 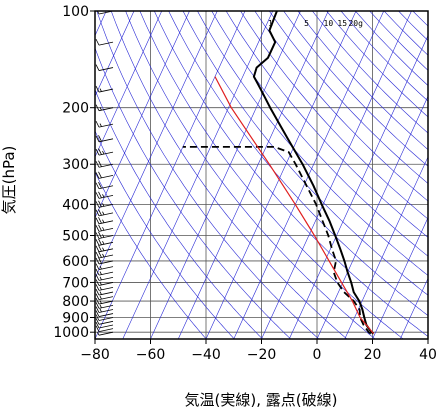 What do you see at coordinates (75, 283) in the screenshot?
I see `y-tick-label: 700` at bounding box center [75, 283].